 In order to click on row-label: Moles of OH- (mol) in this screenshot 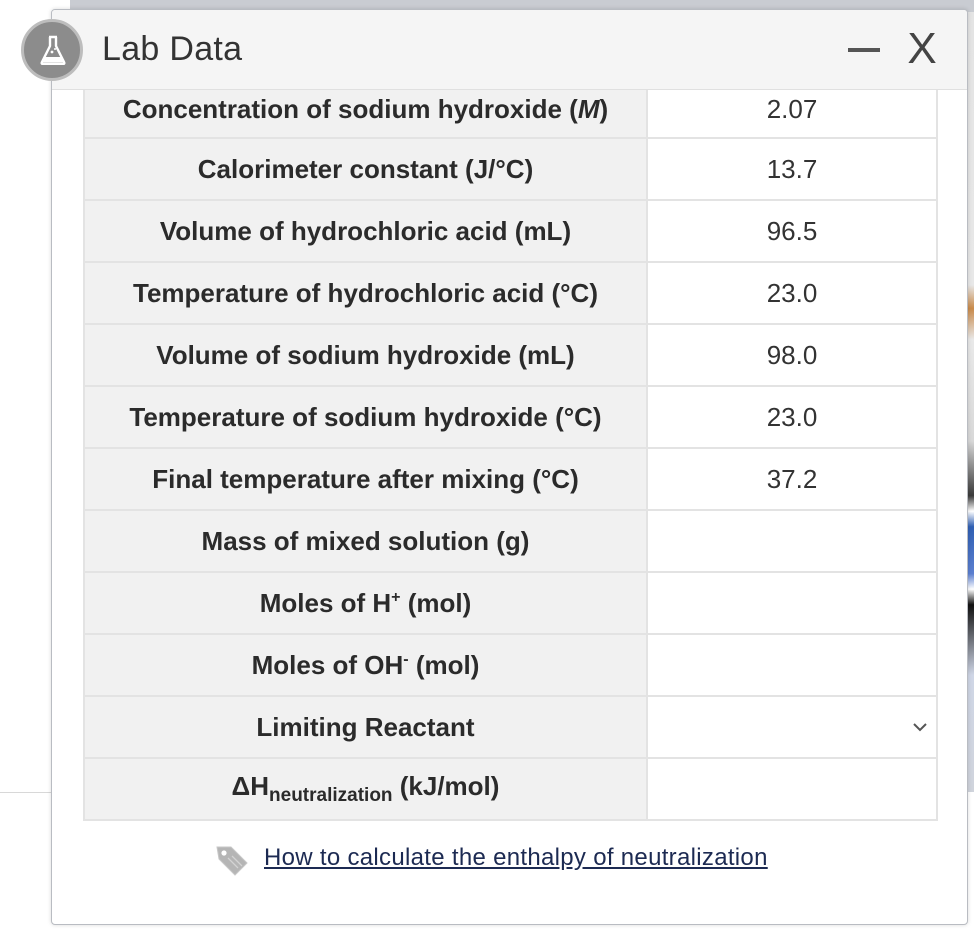, I will do `click(365, 665)`.